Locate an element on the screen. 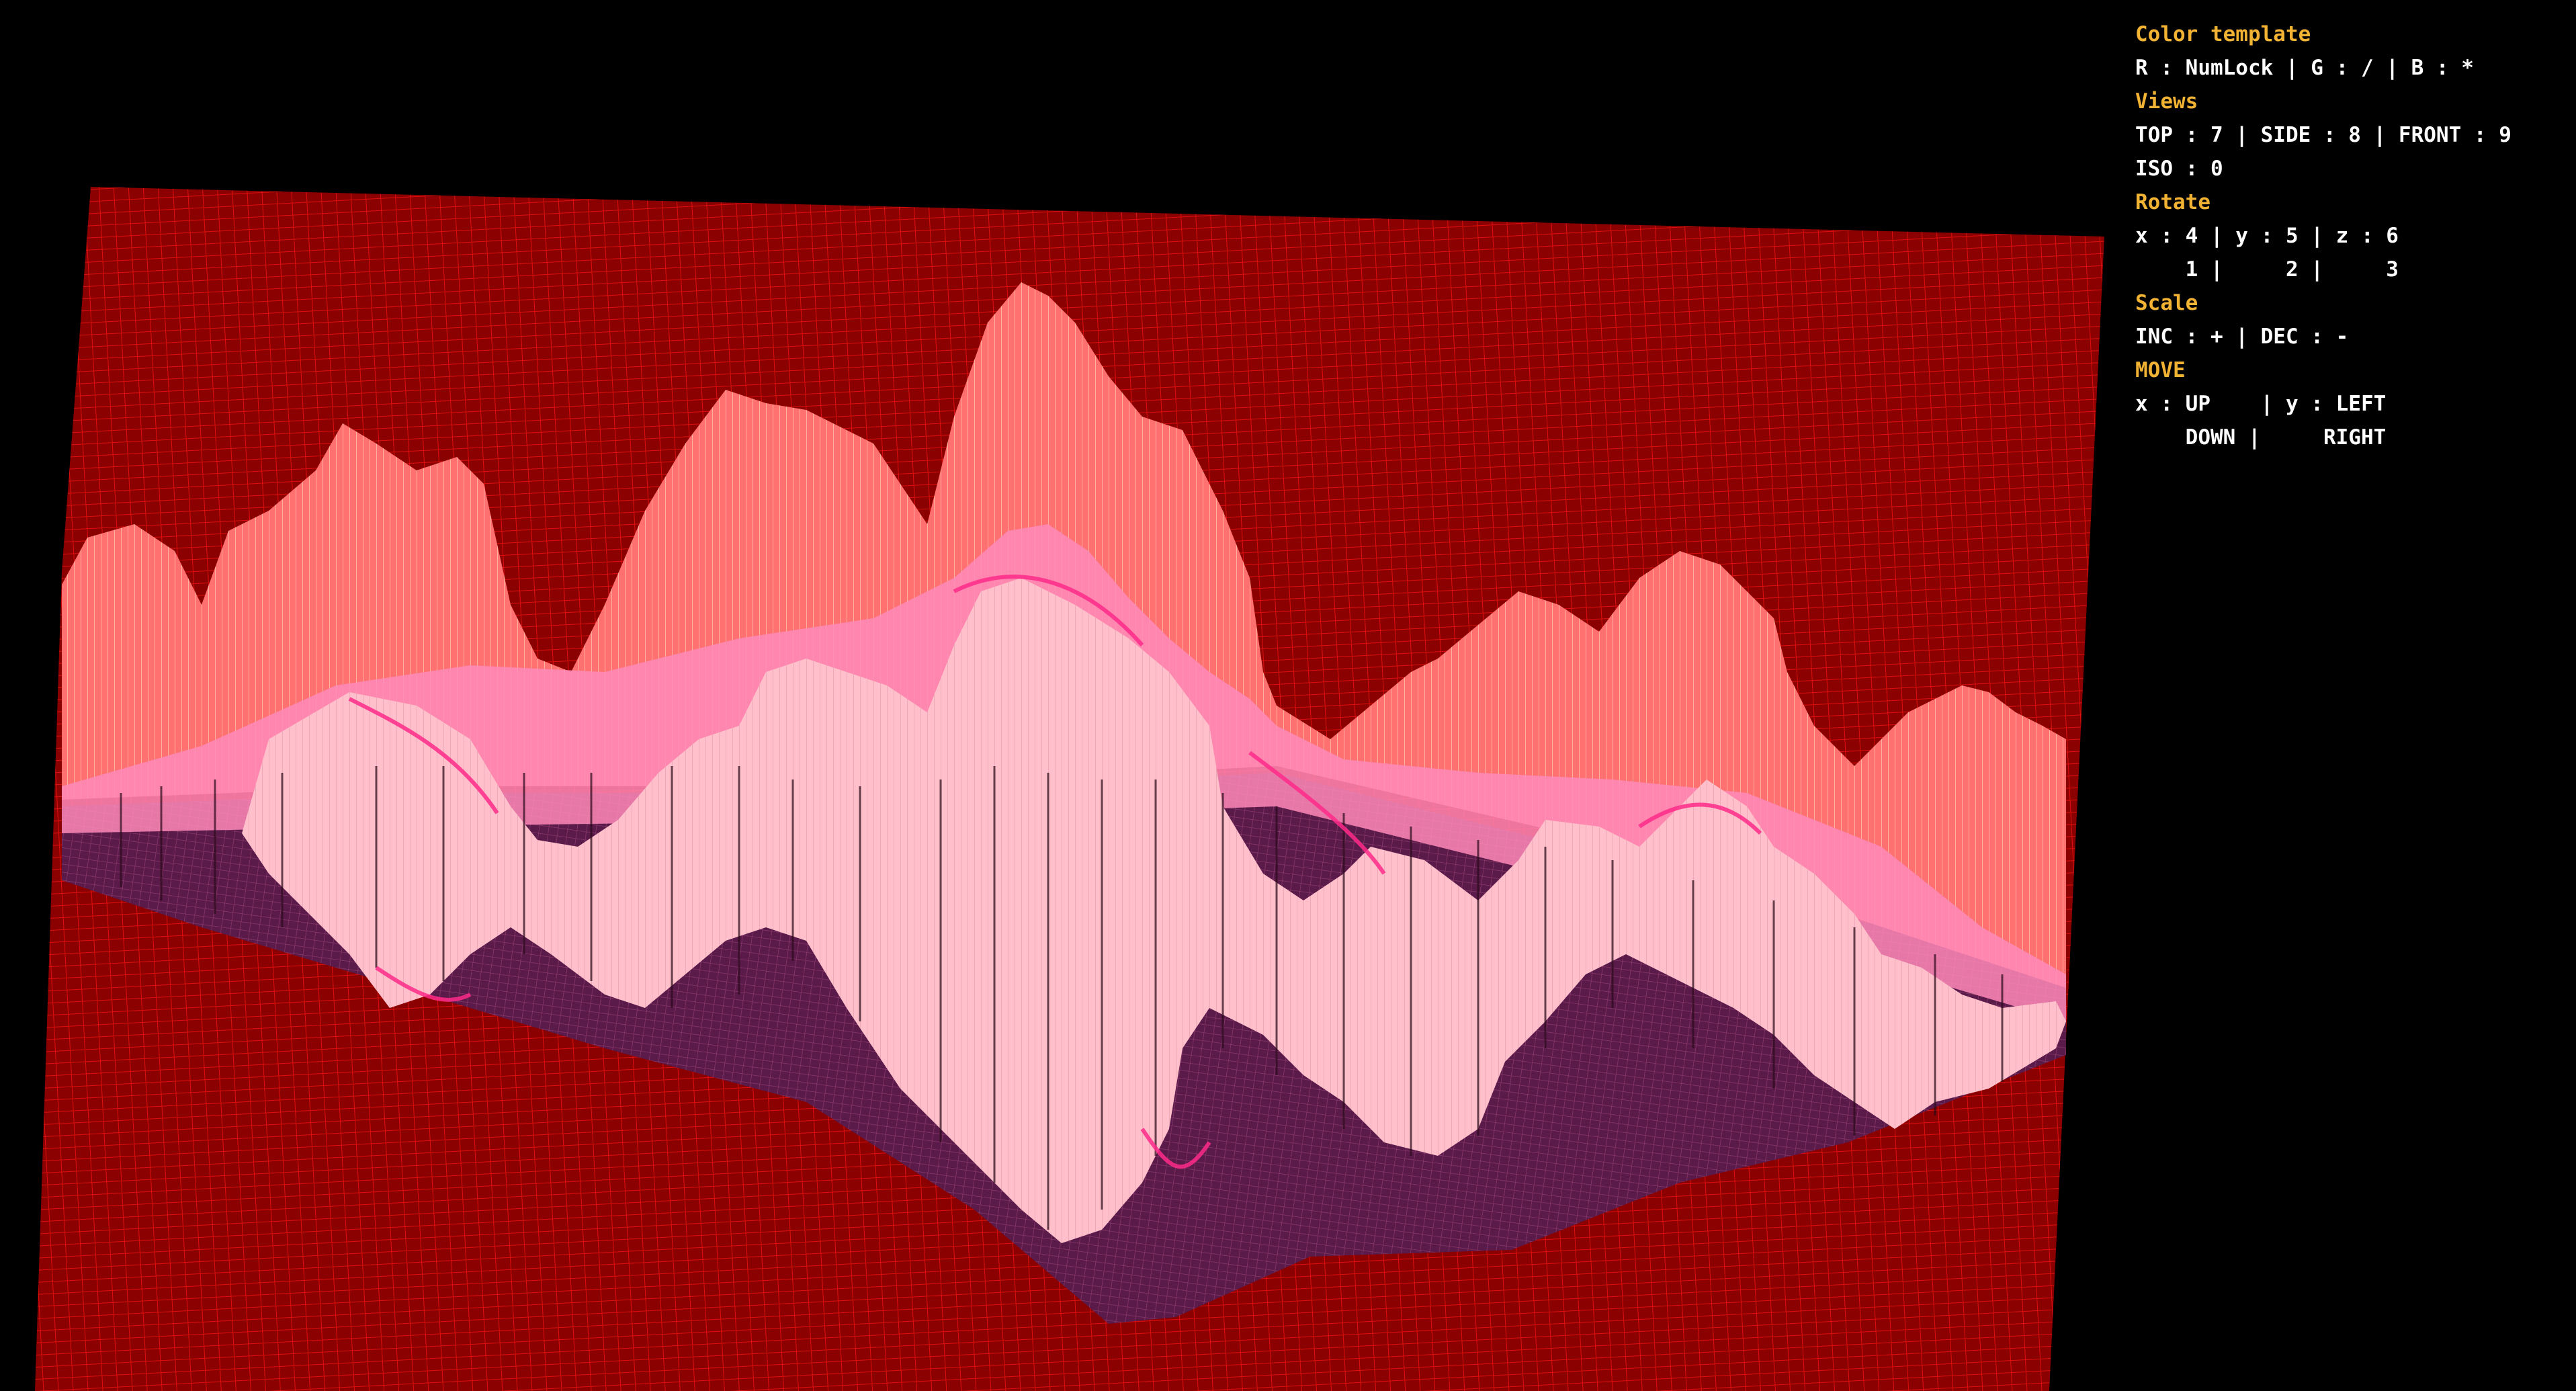 This screenshot has height=1391, width=2576. move-heading: MOVE is located at coordinates (2160, 370).